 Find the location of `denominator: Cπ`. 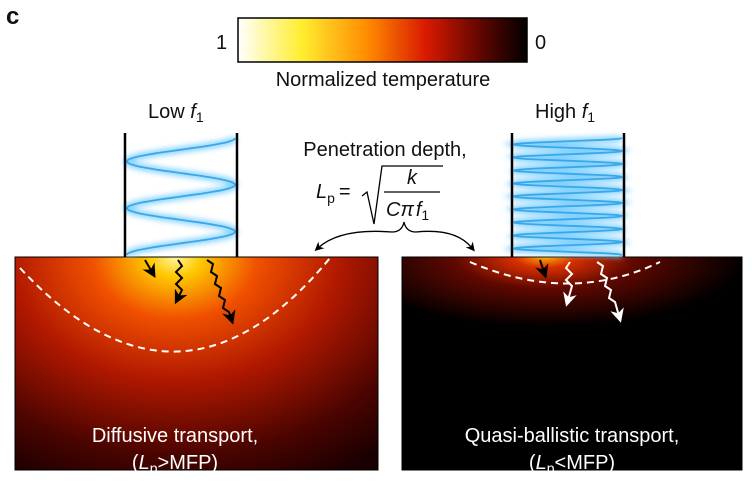

denominator: Cπ is located at coordinates (400, 210).